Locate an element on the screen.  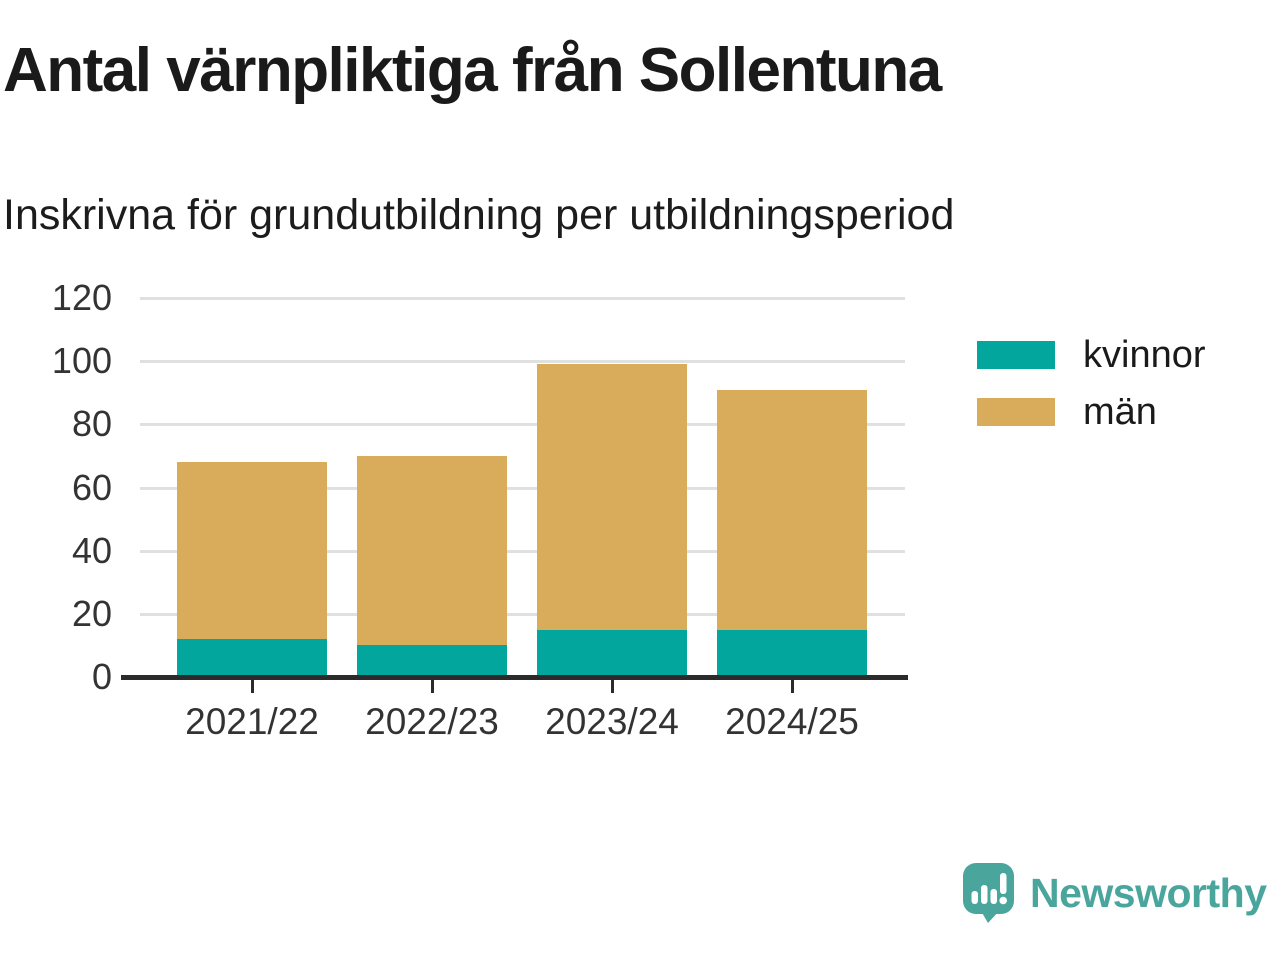
bar-segment-män-2021/22 is located at coordinates (252, 551).